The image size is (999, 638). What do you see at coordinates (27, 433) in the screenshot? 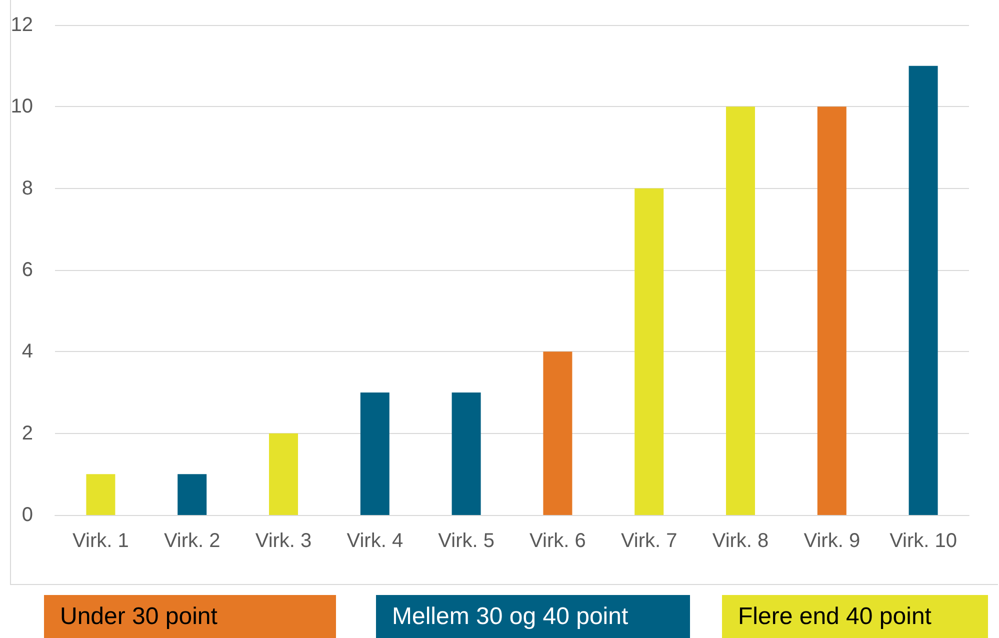
I see `y-tick-label: 2` at bounding box center [27, 433].